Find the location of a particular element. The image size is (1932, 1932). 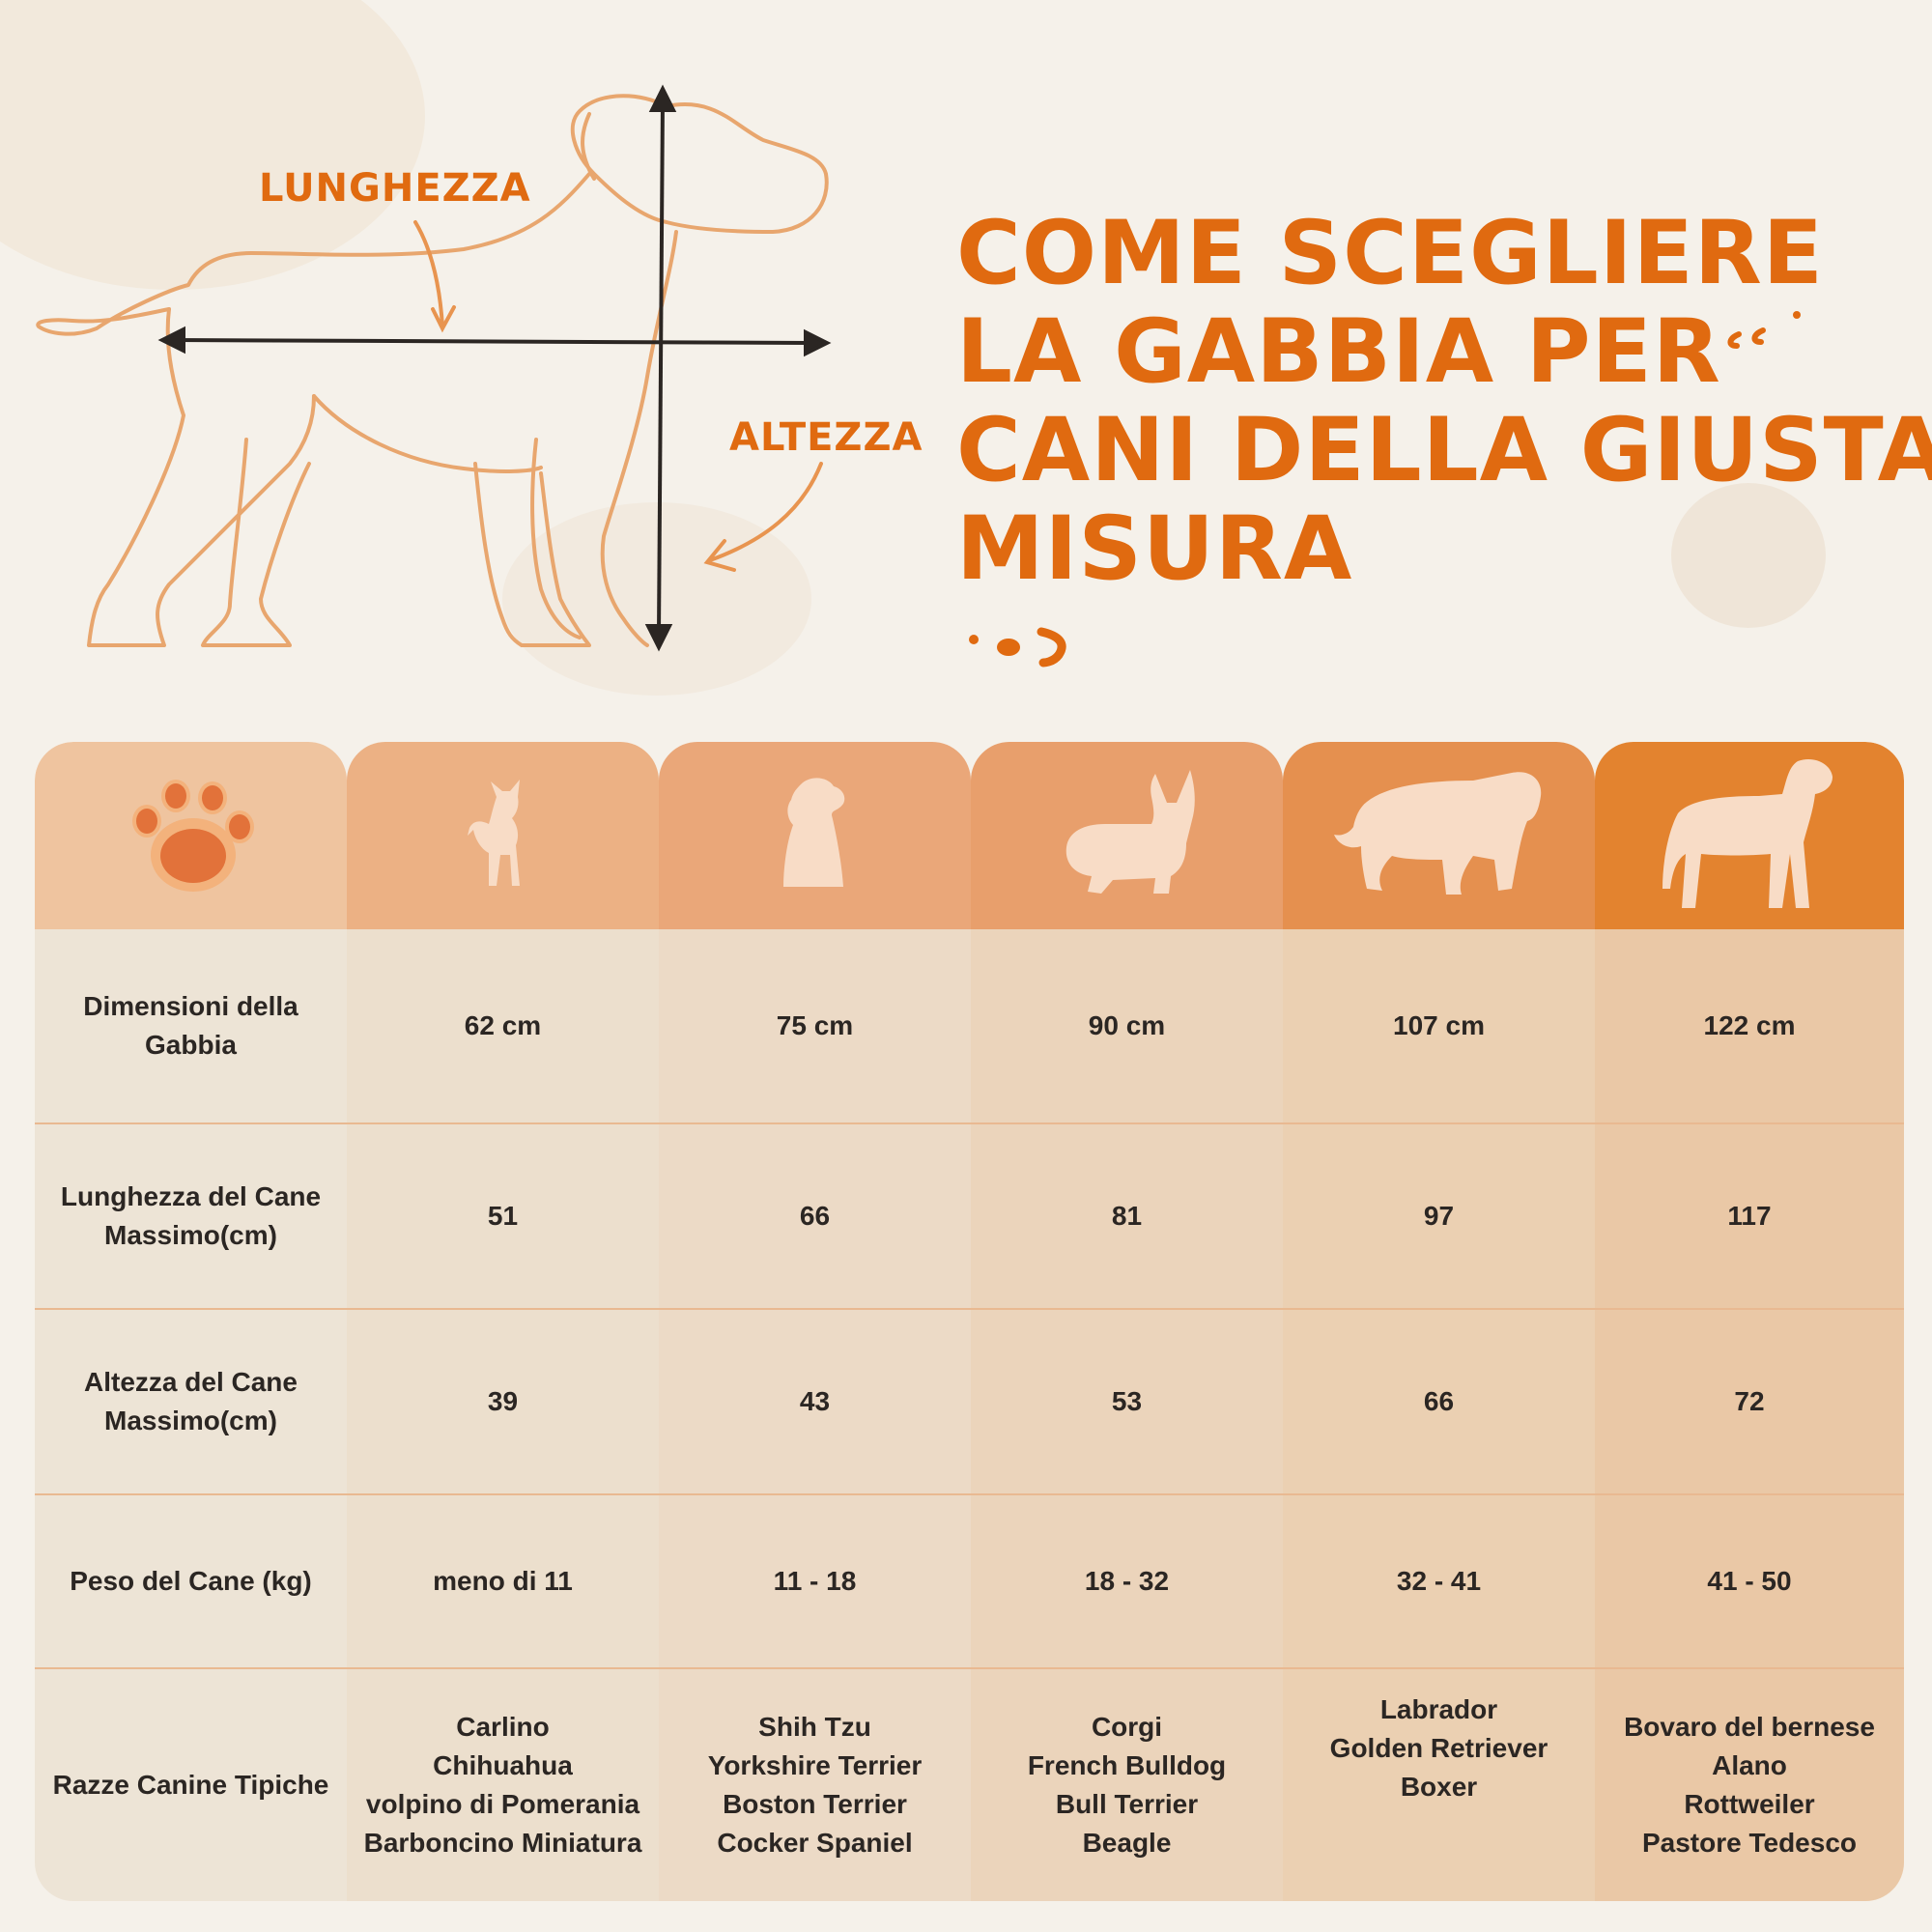

breed-name: Corgi is located at coordinates (1127, 1727).